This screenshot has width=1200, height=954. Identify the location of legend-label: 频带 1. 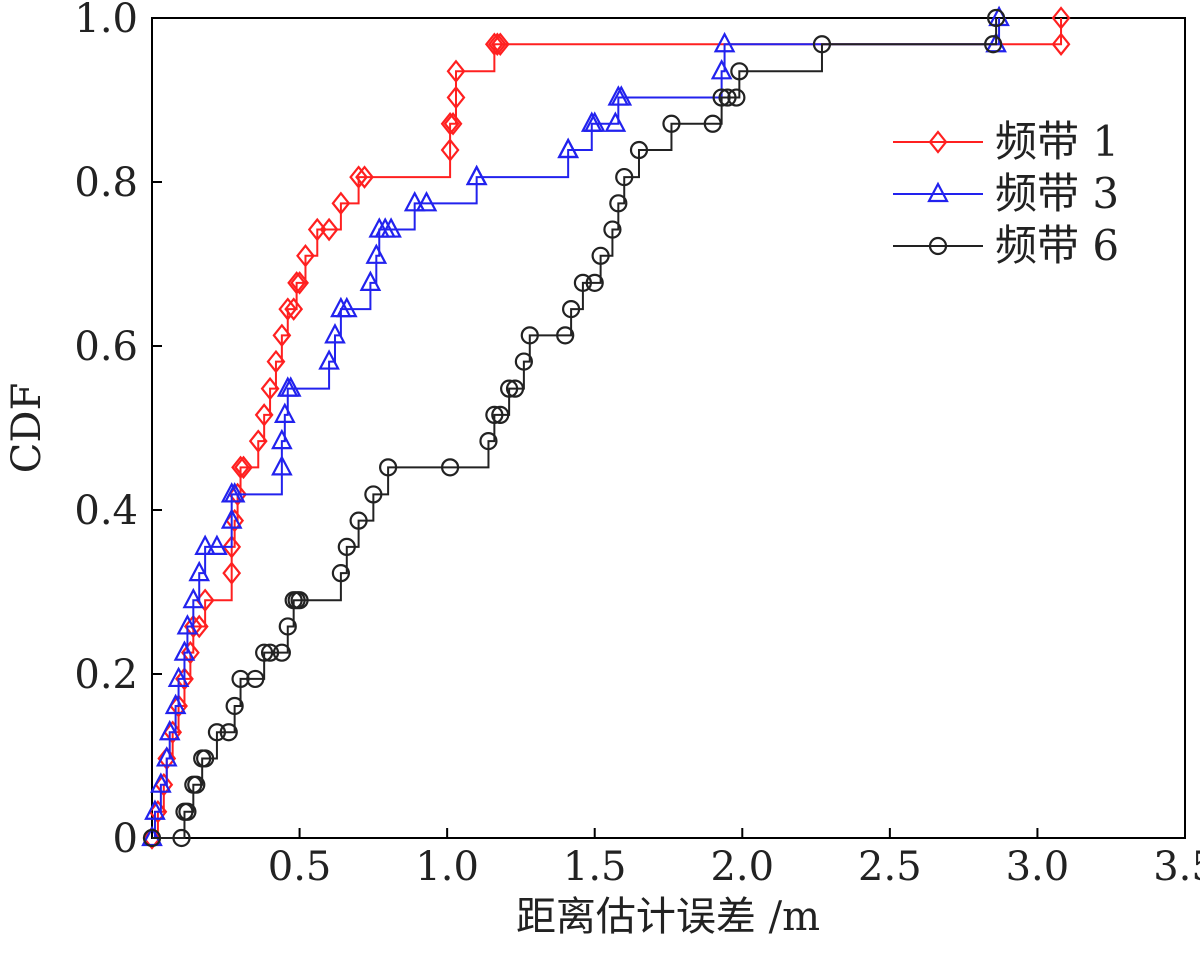
(1057, 141).